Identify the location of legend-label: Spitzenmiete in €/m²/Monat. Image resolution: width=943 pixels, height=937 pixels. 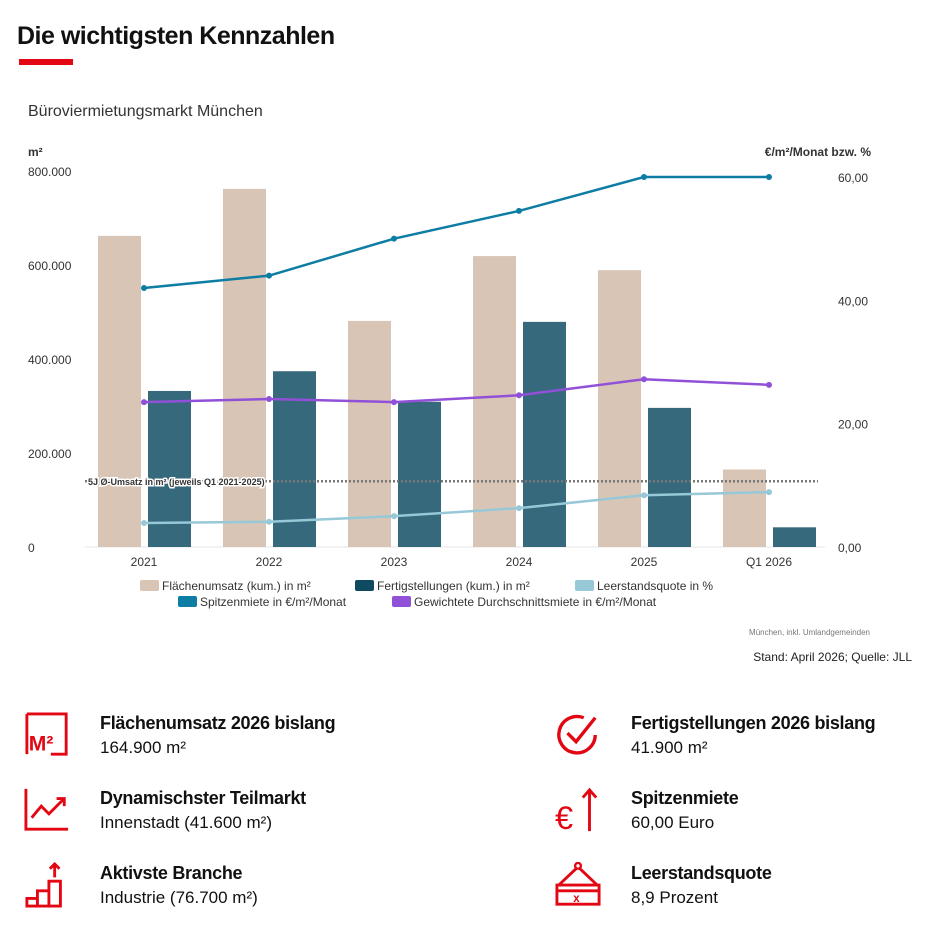
(273, 602).